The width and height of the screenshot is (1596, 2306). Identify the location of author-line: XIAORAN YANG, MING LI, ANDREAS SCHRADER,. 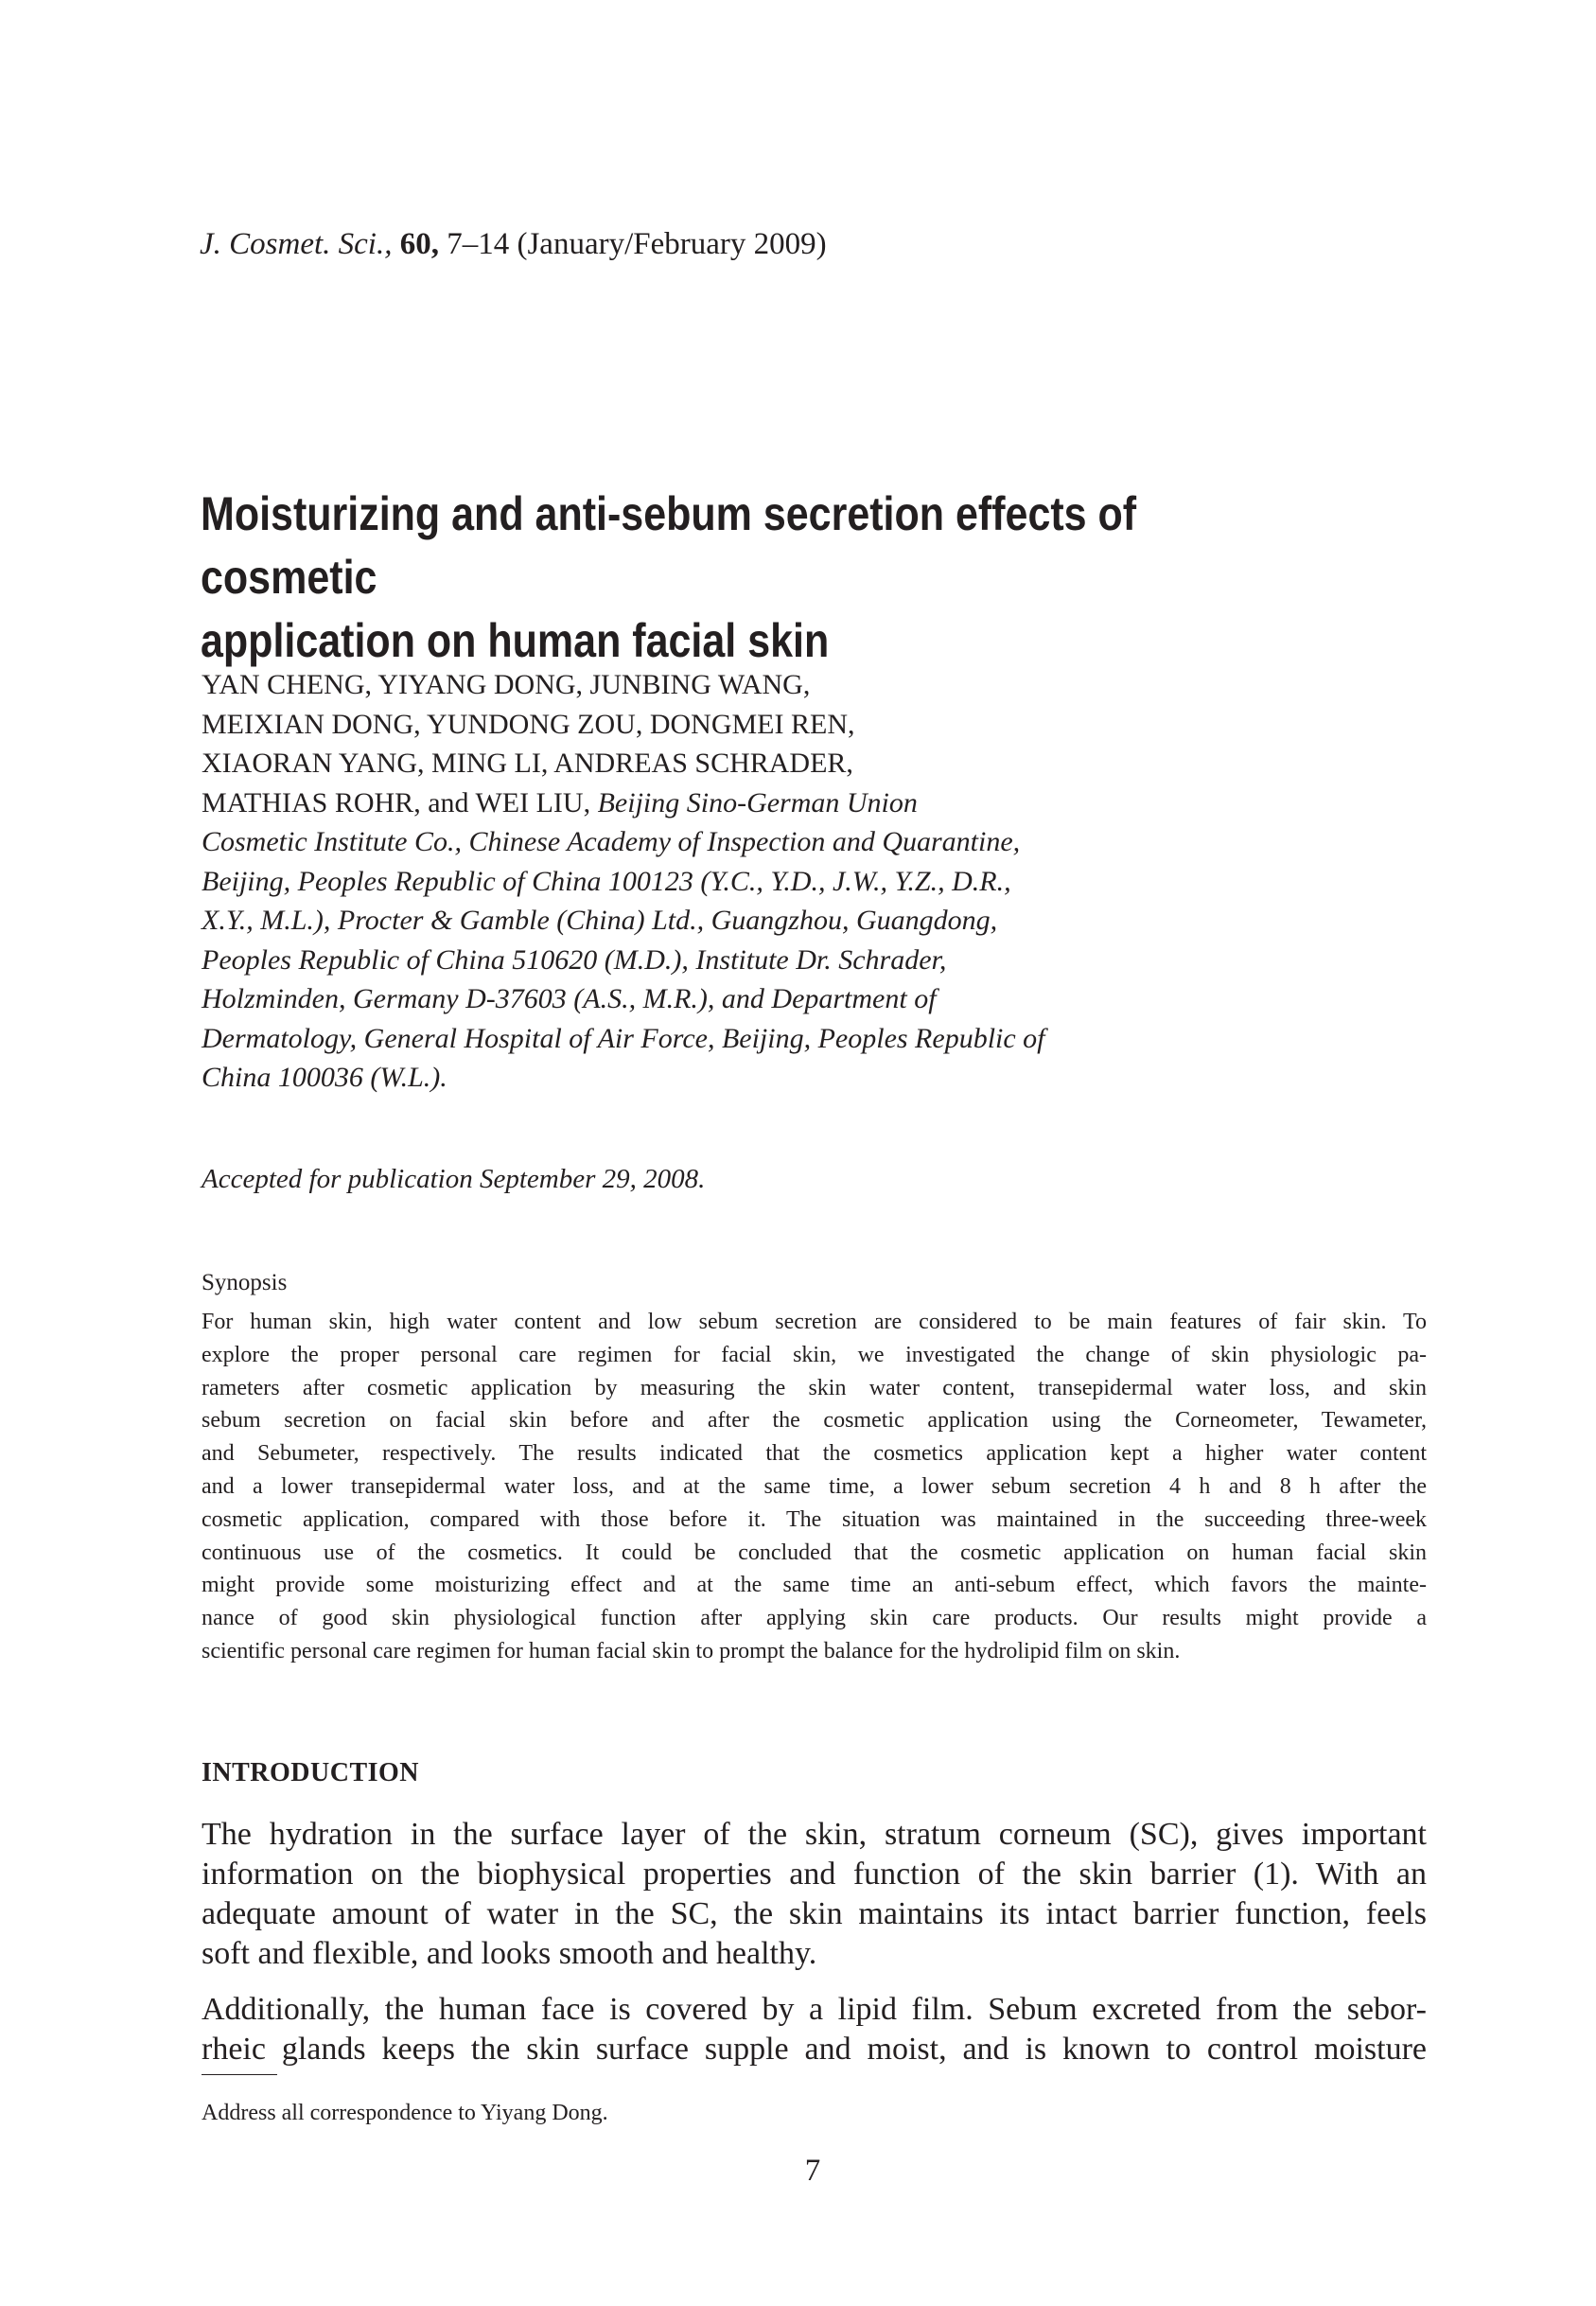
(527, 763).